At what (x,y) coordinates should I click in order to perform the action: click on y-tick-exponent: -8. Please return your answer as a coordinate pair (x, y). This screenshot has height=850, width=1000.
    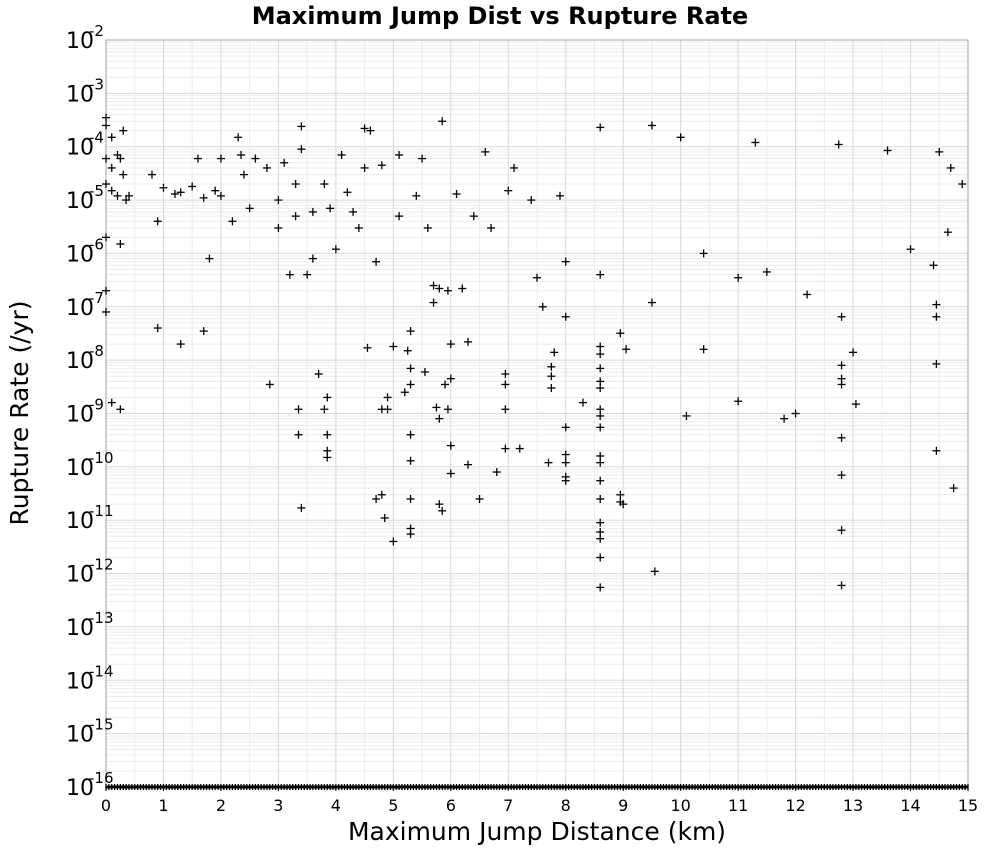
    Looking at the image, I should click on (96, 351).